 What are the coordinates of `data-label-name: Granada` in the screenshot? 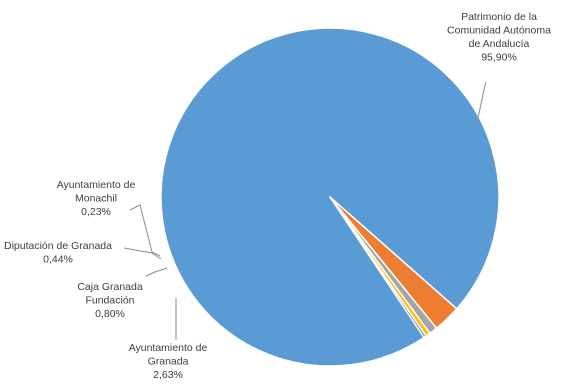 It's located at (168, 362).